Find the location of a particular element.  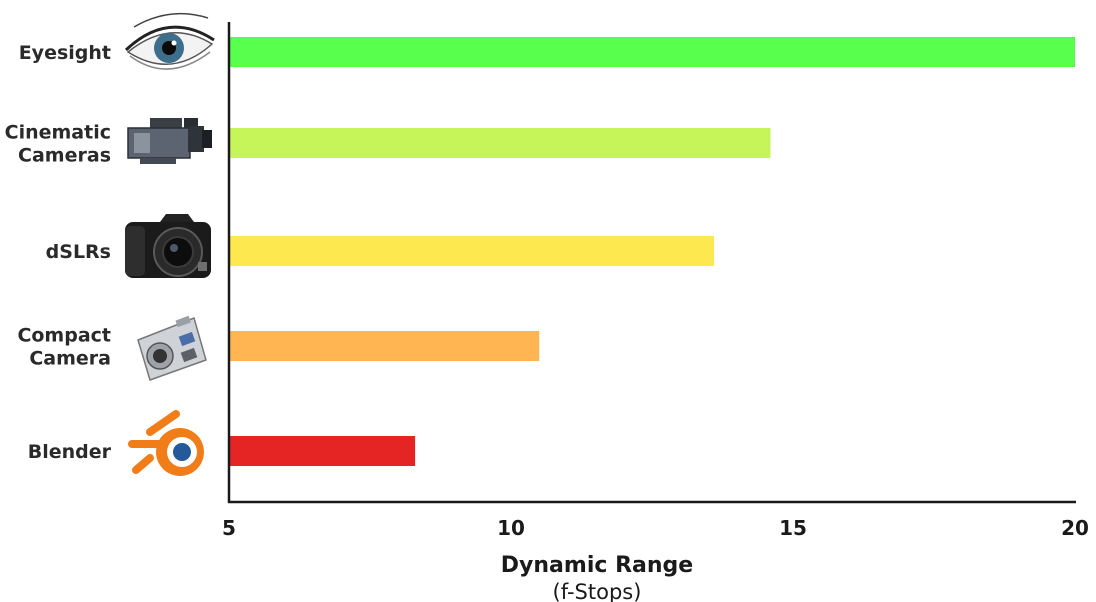

x-tick-label: 5 is located at coordinates (229, 528).